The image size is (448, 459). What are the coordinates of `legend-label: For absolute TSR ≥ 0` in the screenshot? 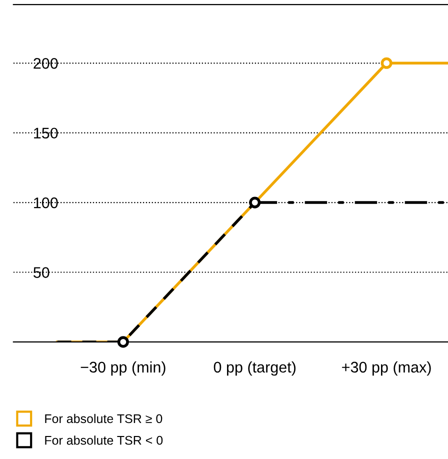 It's located at (103, 419).